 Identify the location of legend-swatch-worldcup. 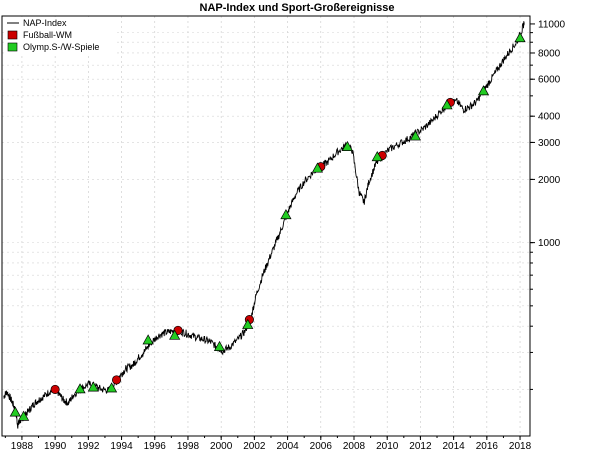
(12, 35).